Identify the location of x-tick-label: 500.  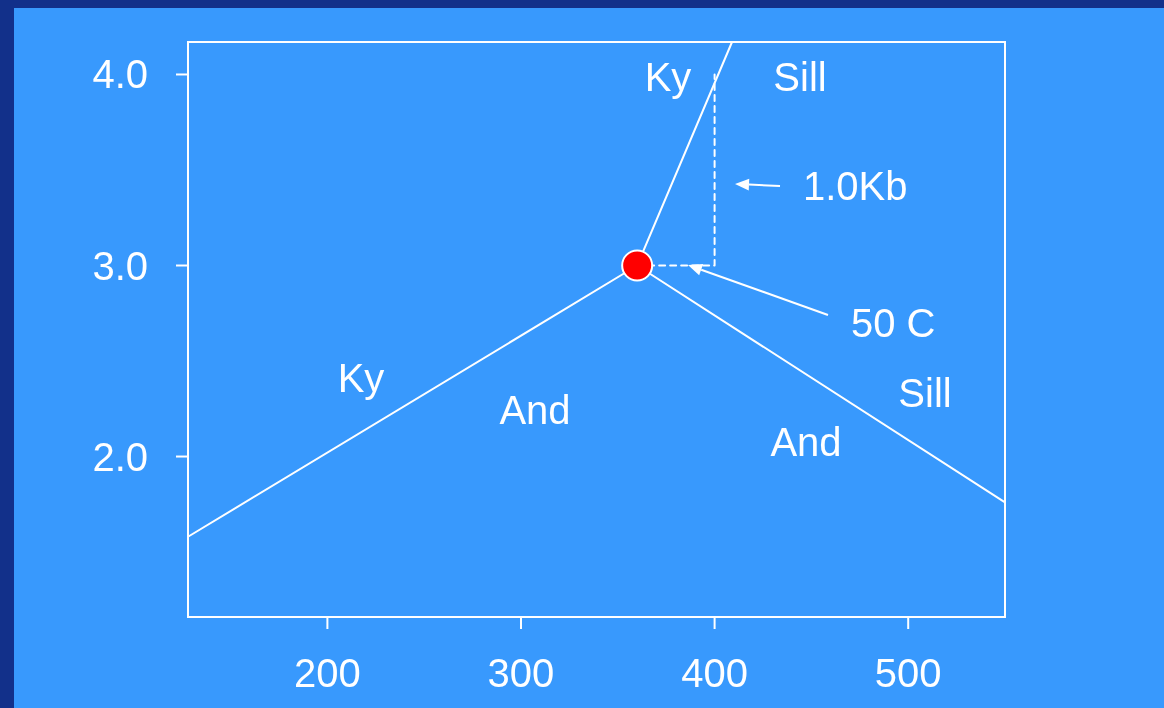
(908, 673).